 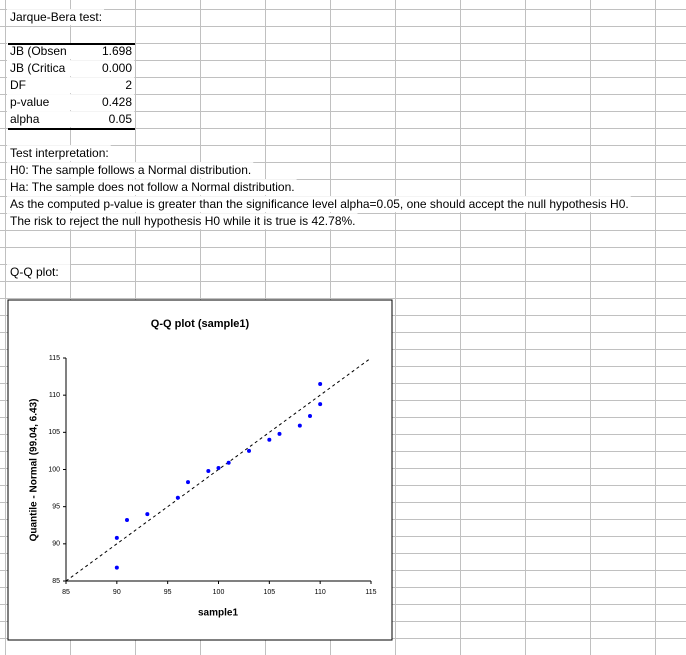 What do you see at coordinates (34, 470) in the screenshot?
I see `y-axis-label: Quantile - Normal (99.04, 6.43)` at bounding box center [34, 470].